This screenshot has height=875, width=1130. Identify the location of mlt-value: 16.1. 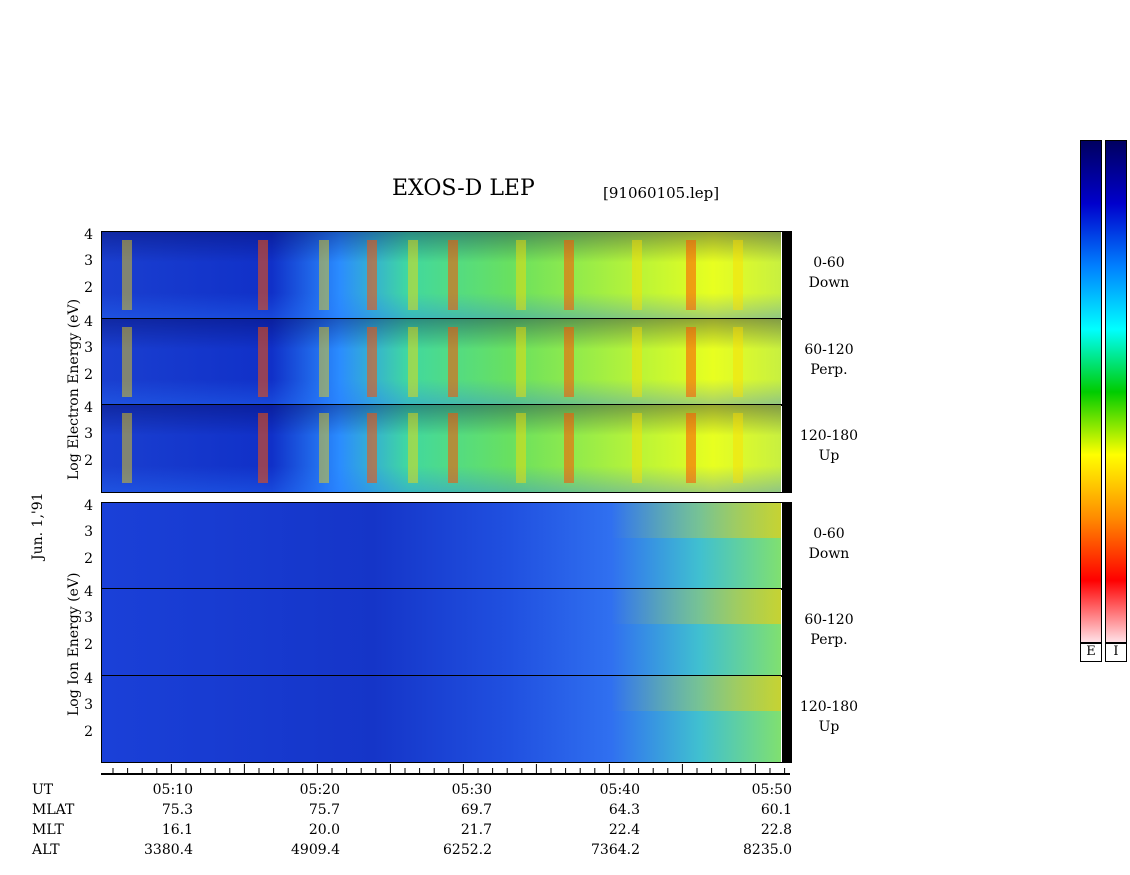
(177, 830).